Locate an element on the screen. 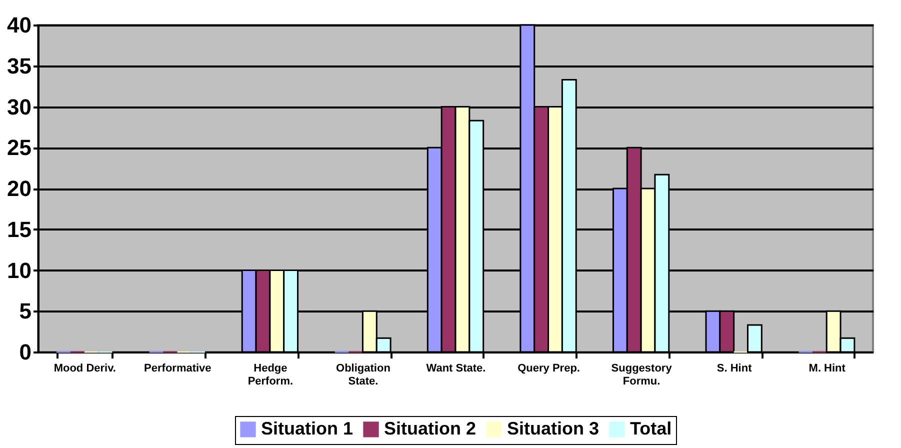 This screenshot has width=901, height=448. legend-label: Situation 3 is located at coordinates (553, 428).